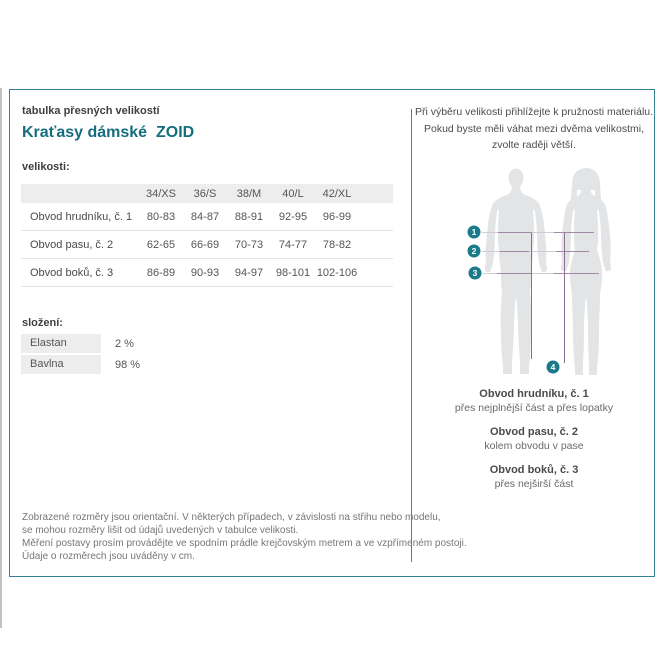 This screenshot has width=670, height=670. What do you see at coordinates (128, 364) in the screenshot?
I see `percent-value: 98 %` at bounding box center [128, 364].